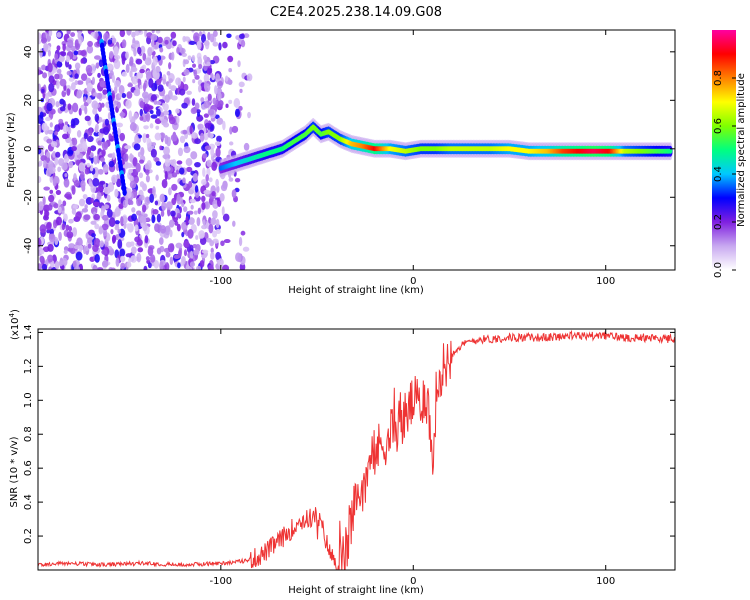  I want to click on y-tick-label: 0.6, so click(28, 468).